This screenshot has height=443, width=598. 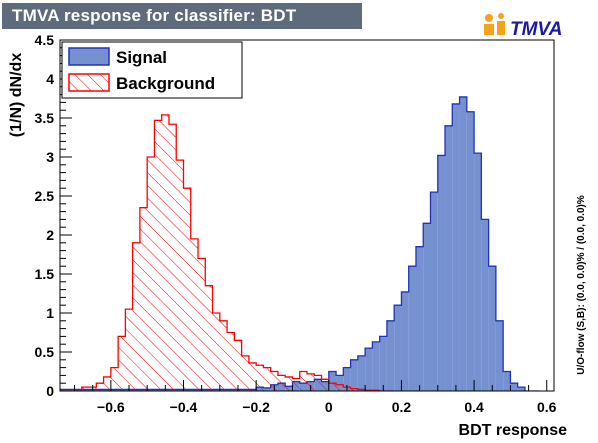 I want to click on x-tick-label: −0.6, so click(x=111, y=407).